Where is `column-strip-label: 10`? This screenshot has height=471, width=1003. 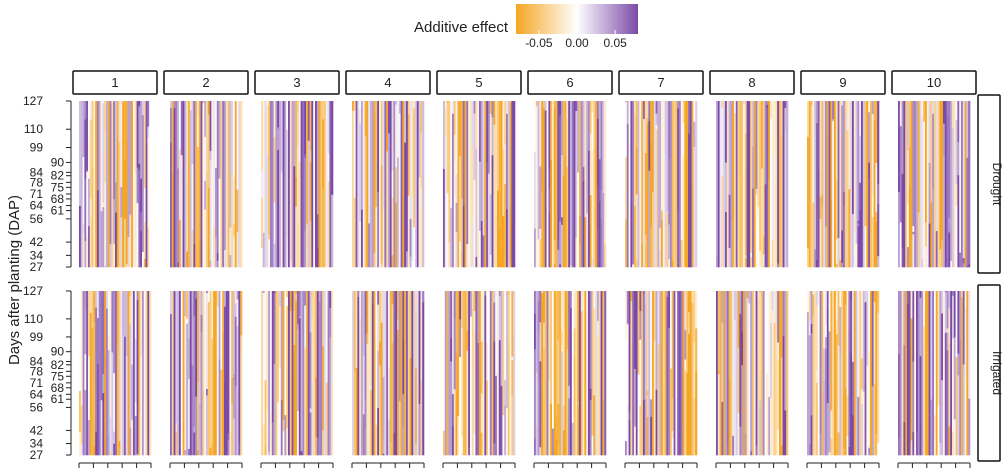 column-strip-label: 10 is located at coordinates (934, 82).